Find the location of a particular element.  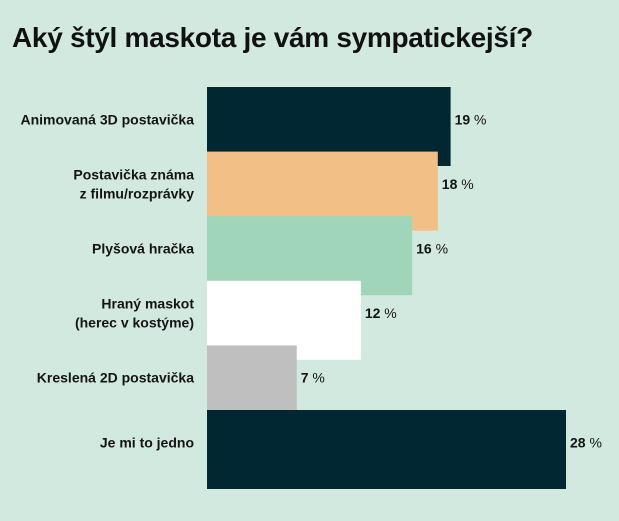

category-label-1-line-0: Postavička známa is located at coordinates (133, 174).